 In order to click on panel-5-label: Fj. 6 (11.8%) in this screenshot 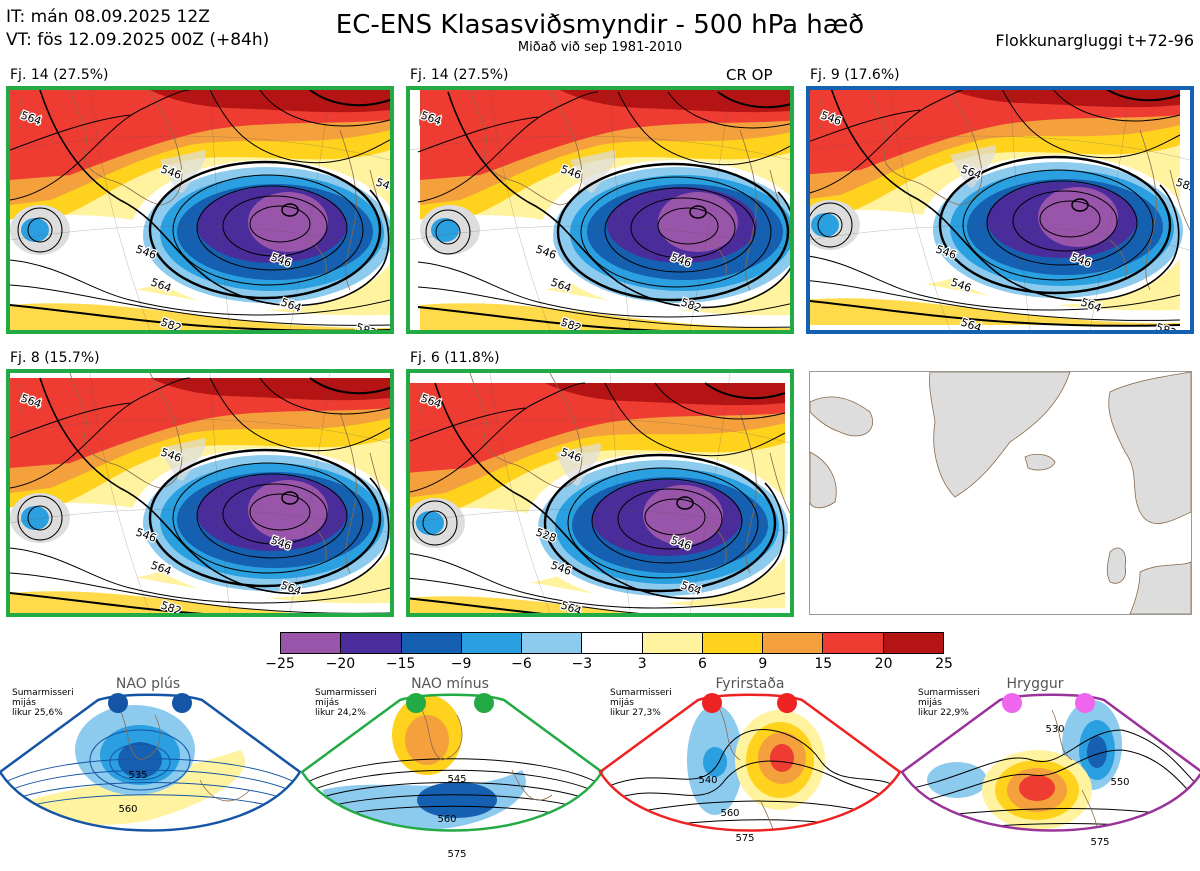, I will do `click(455, 358)`.